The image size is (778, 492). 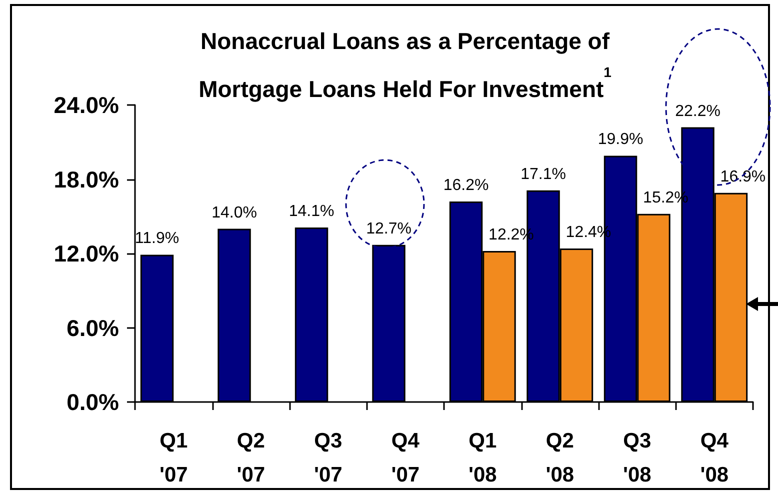 What do you see at coordinates (92, 402) in the screenshot?
I see `y-tick-label: 0.0%` at bounding box center [92, 402].